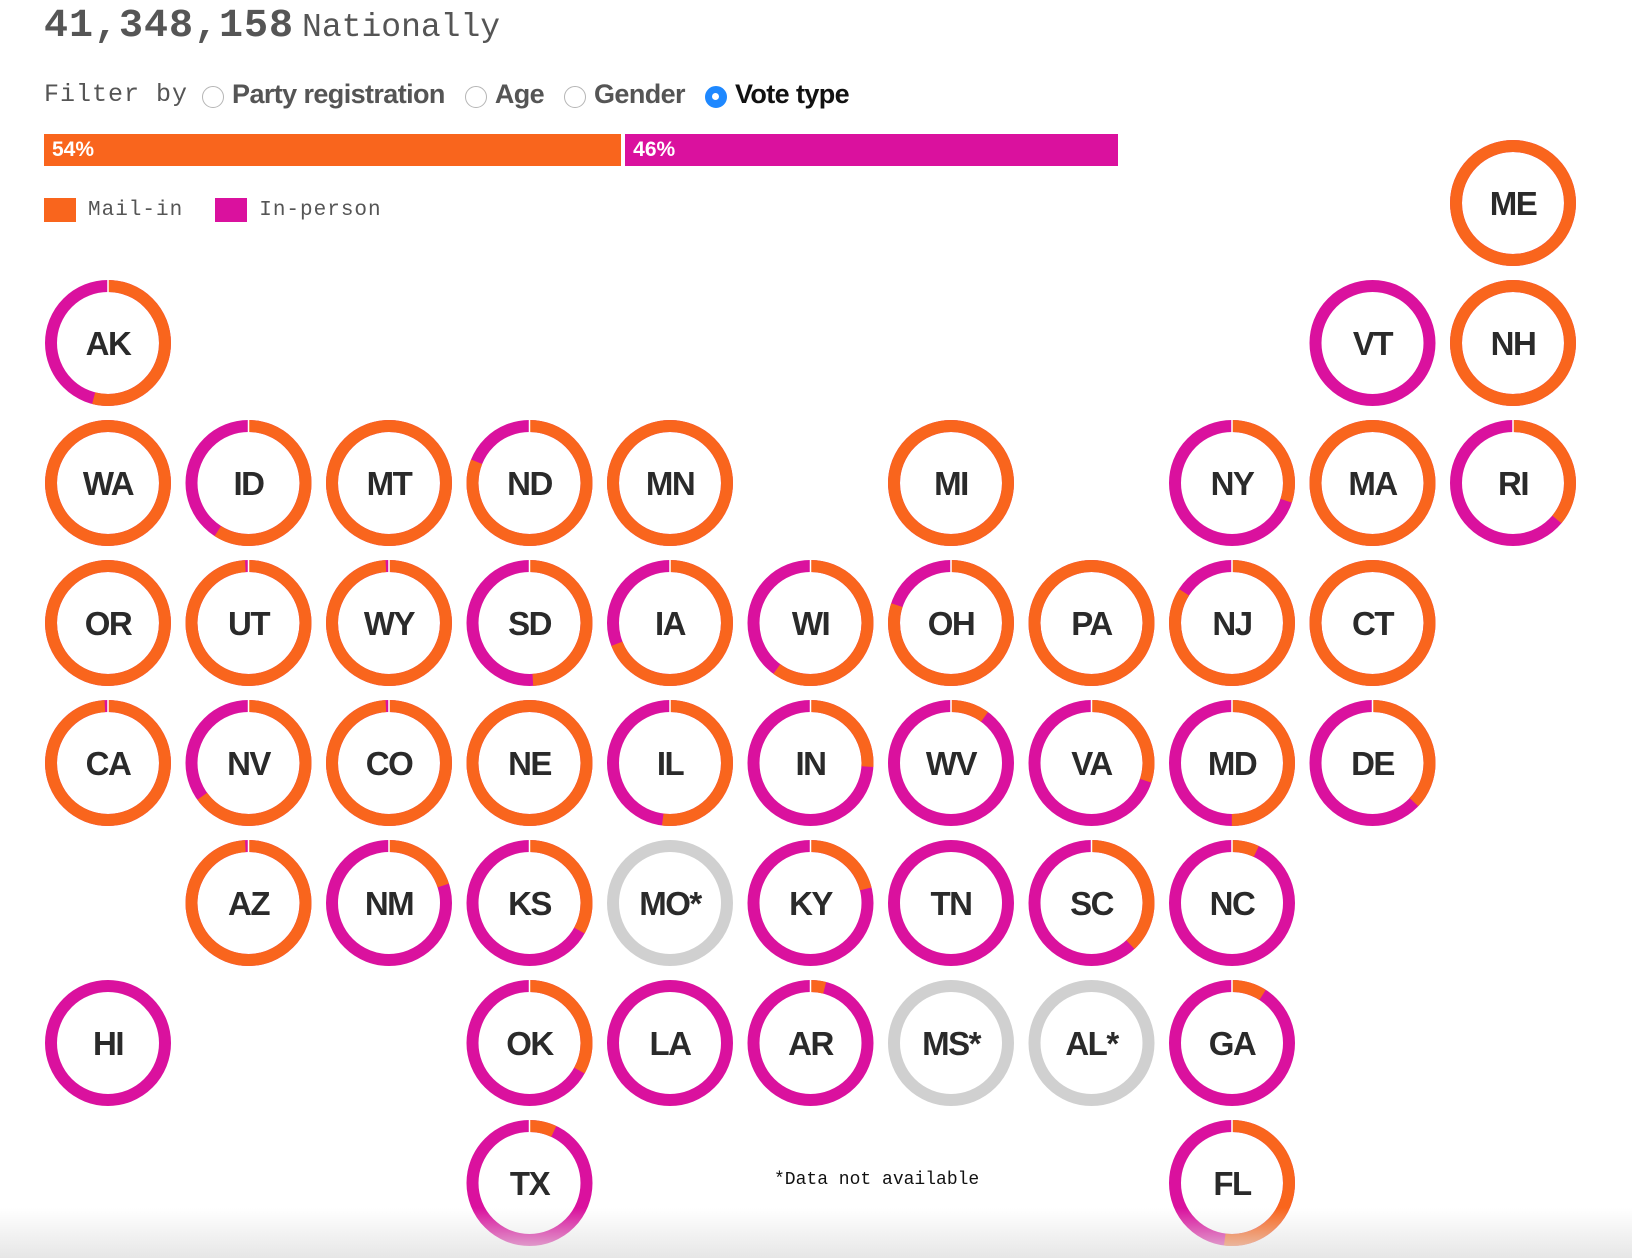 Image resolution: width=1632 pixels, height=1258 pixels. I want to click on state-label: IN, so click(811, 763).